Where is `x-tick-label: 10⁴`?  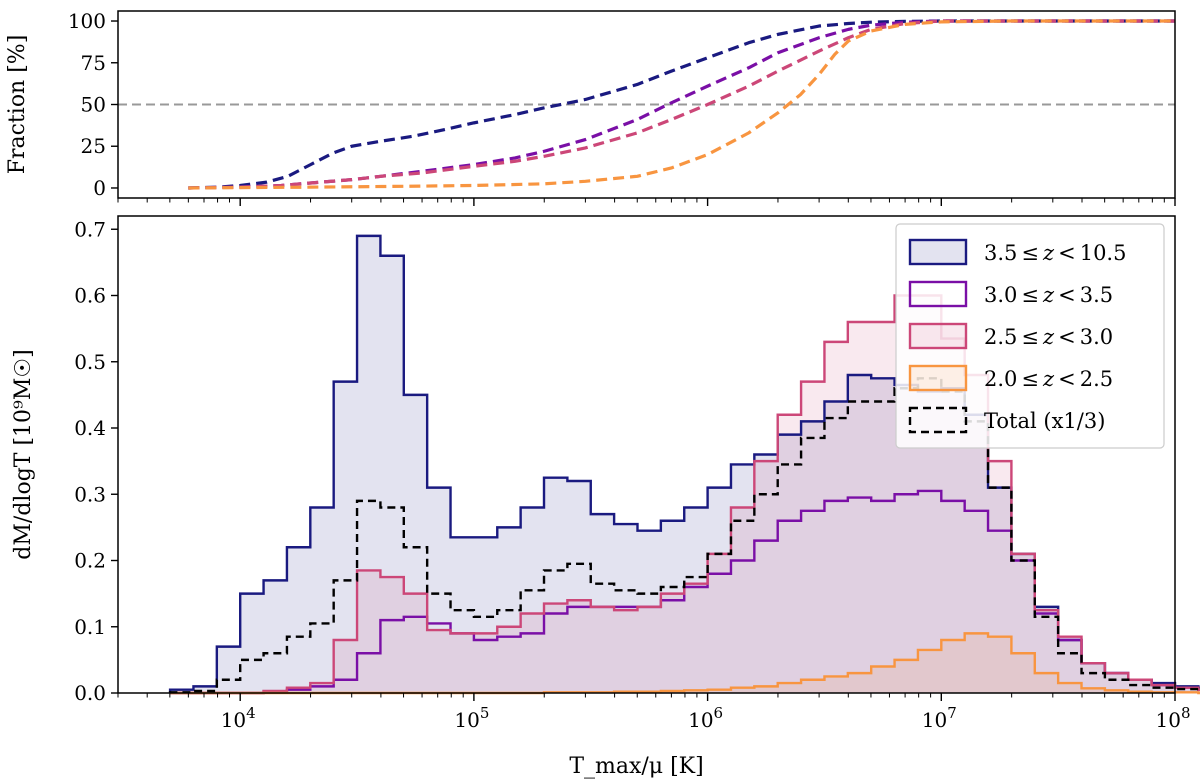 x-tick-label: 10⁴ is located at coordinates (238, 718).